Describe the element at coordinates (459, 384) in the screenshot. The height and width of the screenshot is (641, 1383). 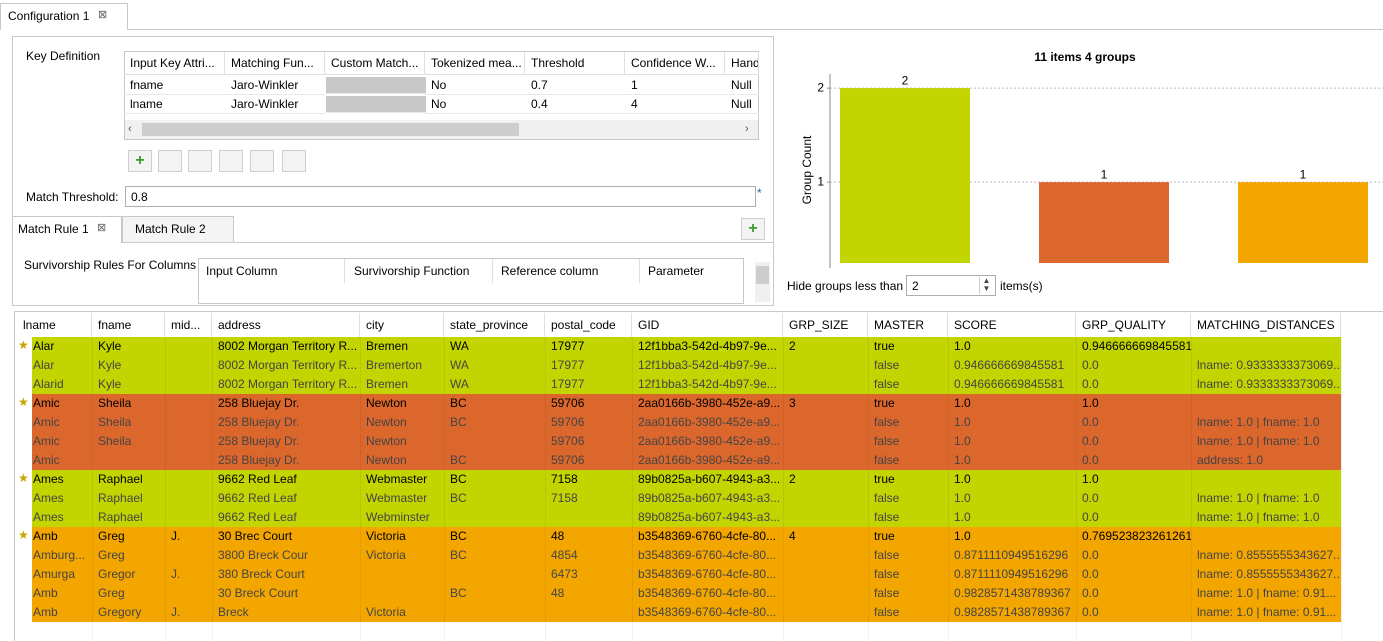
I see `table-cell: WA` at that location.